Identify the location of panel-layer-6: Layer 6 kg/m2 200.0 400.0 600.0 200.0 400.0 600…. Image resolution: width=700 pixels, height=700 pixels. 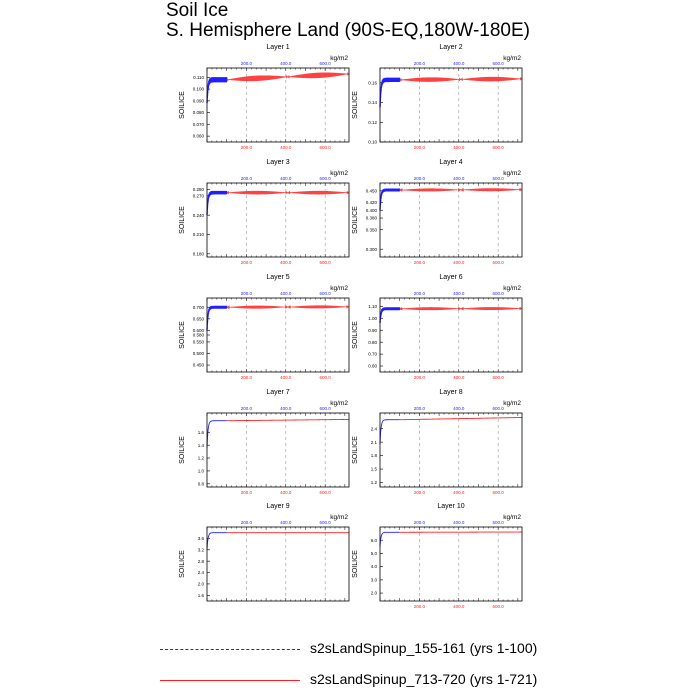
(437, 327).